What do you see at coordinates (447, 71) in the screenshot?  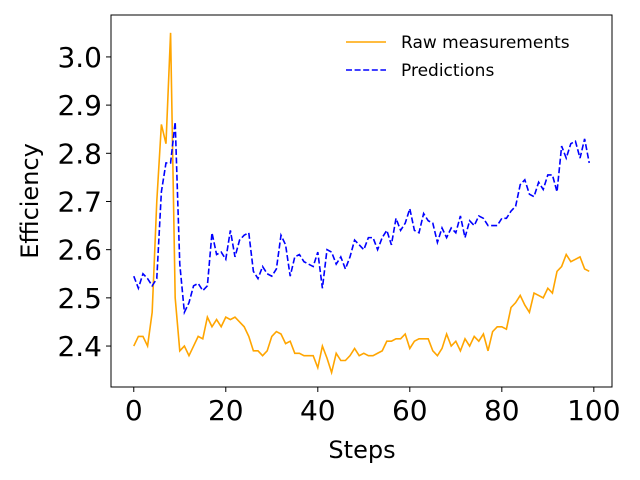 I see `legend-label: Predictions` at bounding box center [447, 71].